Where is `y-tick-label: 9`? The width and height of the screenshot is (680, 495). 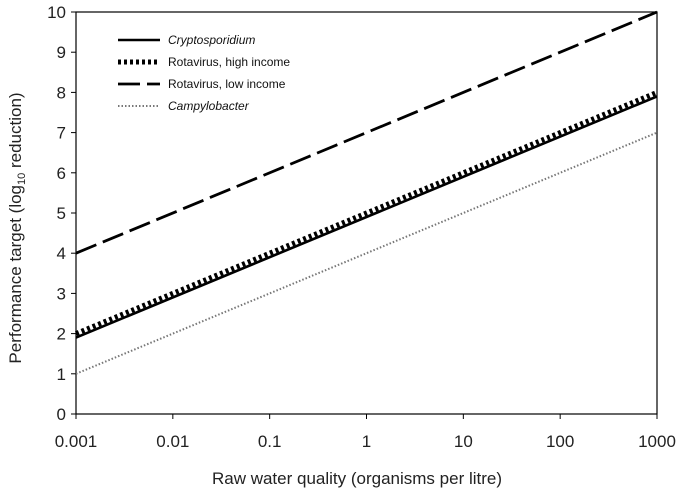 y-tick-label: 9 is located at coordinates (61, 52).